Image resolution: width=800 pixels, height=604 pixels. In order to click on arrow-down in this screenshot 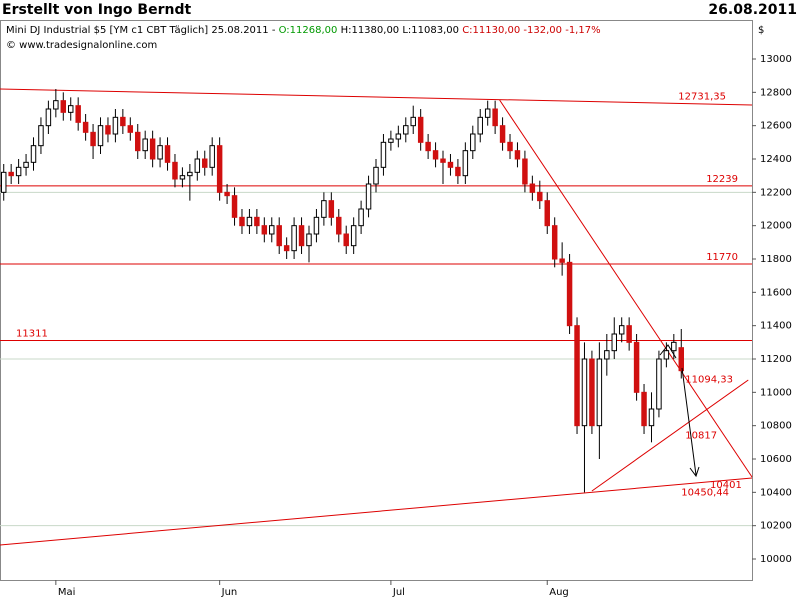, I will do `click(690, 422)`.